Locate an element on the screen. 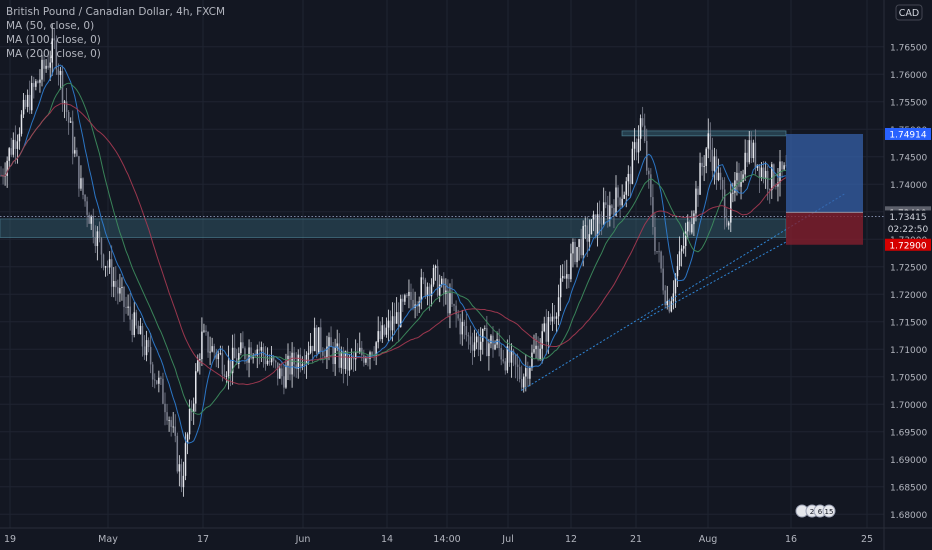  long-position-tool is located at coordinates (824, 189).